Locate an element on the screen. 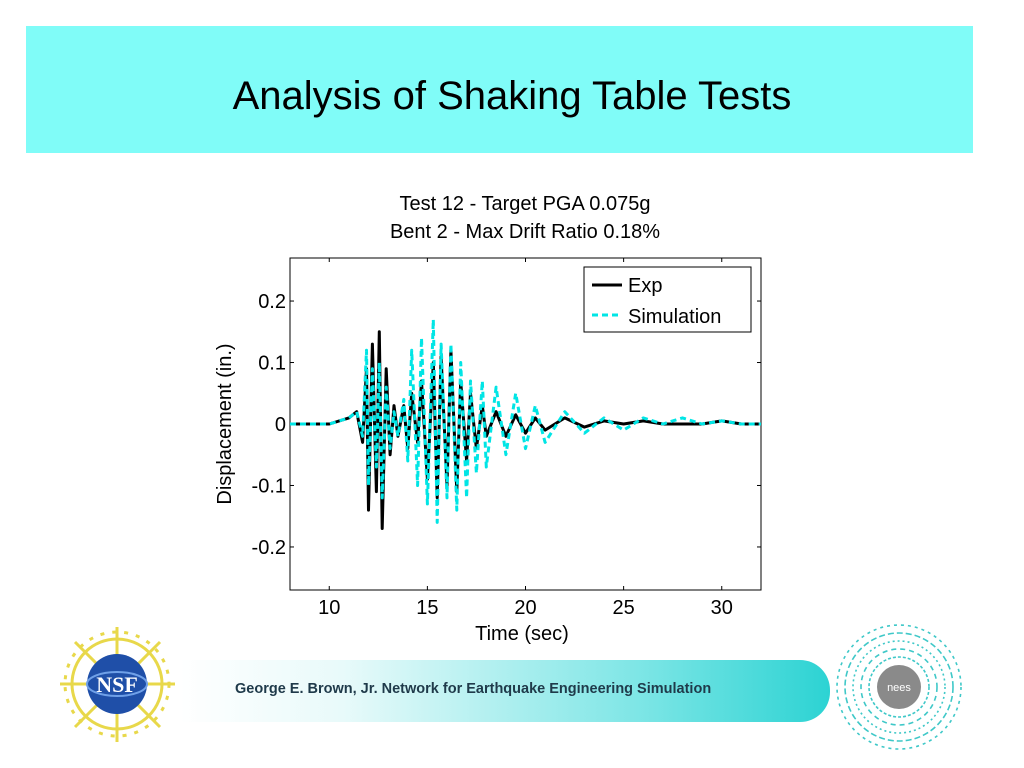  legend: Exp Simulation is located at coordinates (667, 299).